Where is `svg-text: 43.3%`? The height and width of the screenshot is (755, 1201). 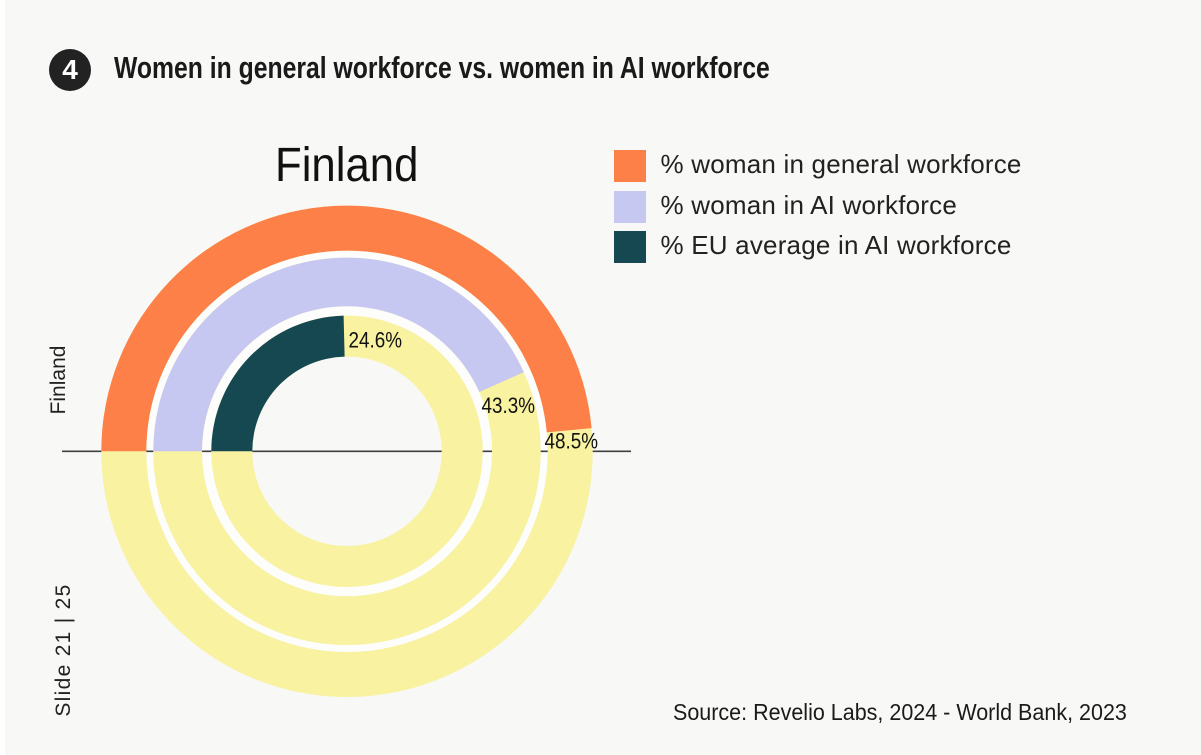
svg-text: 43.3% is located at coordinates (509, 405).